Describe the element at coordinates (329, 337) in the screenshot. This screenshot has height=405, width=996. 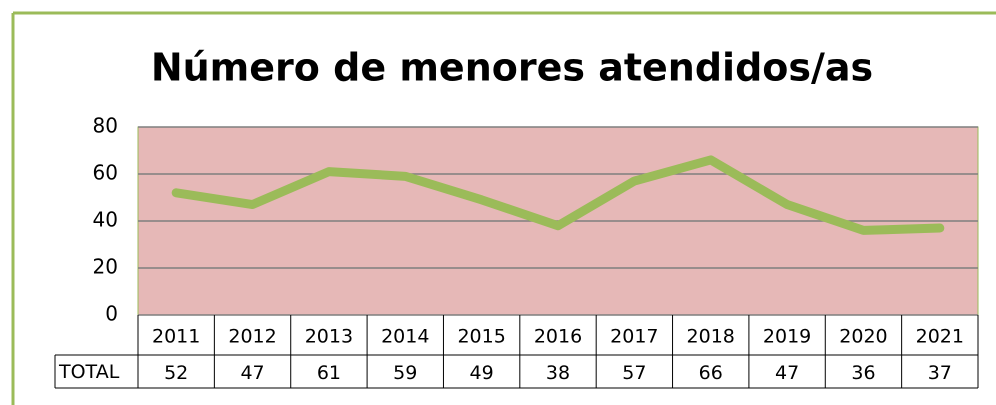
I see `x-tick-label: 2013` at that location.